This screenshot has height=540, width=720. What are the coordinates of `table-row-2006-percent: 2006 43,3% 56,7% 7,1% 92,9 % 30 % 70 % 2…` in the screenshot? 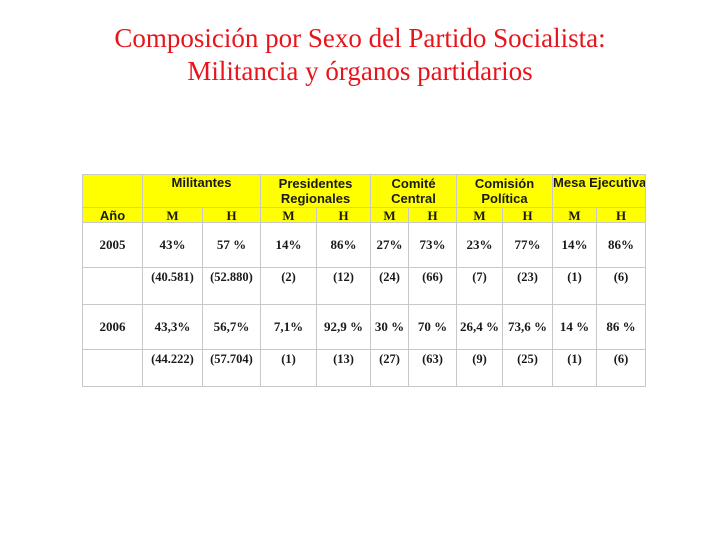 It's located at (364, 327).